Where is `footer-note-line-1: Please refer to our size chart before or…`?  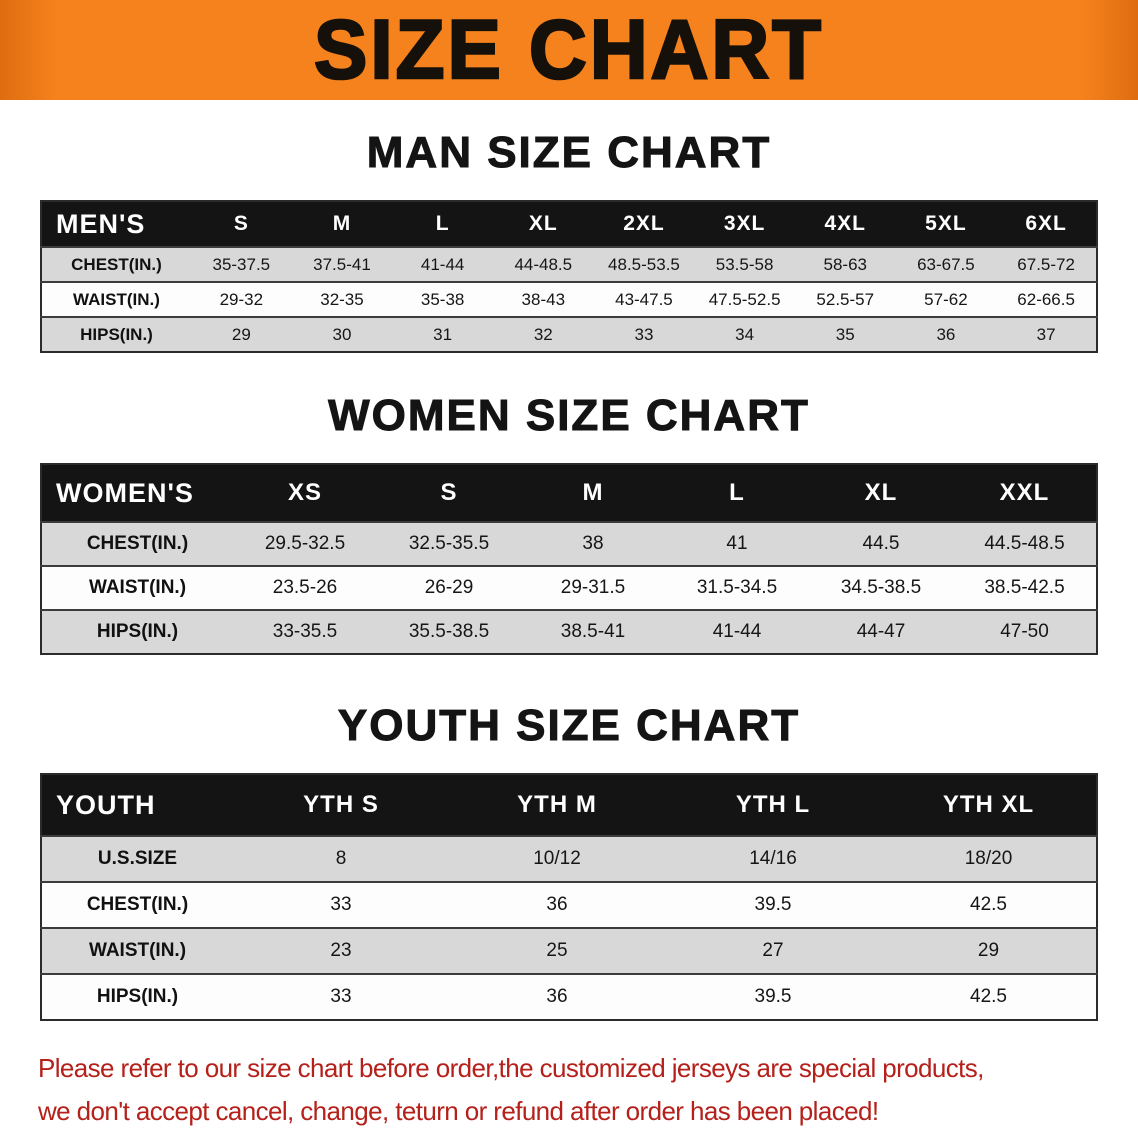 footer-note-line-1: Please refer to our size chart before or… is located at coordinates (511, 1068).